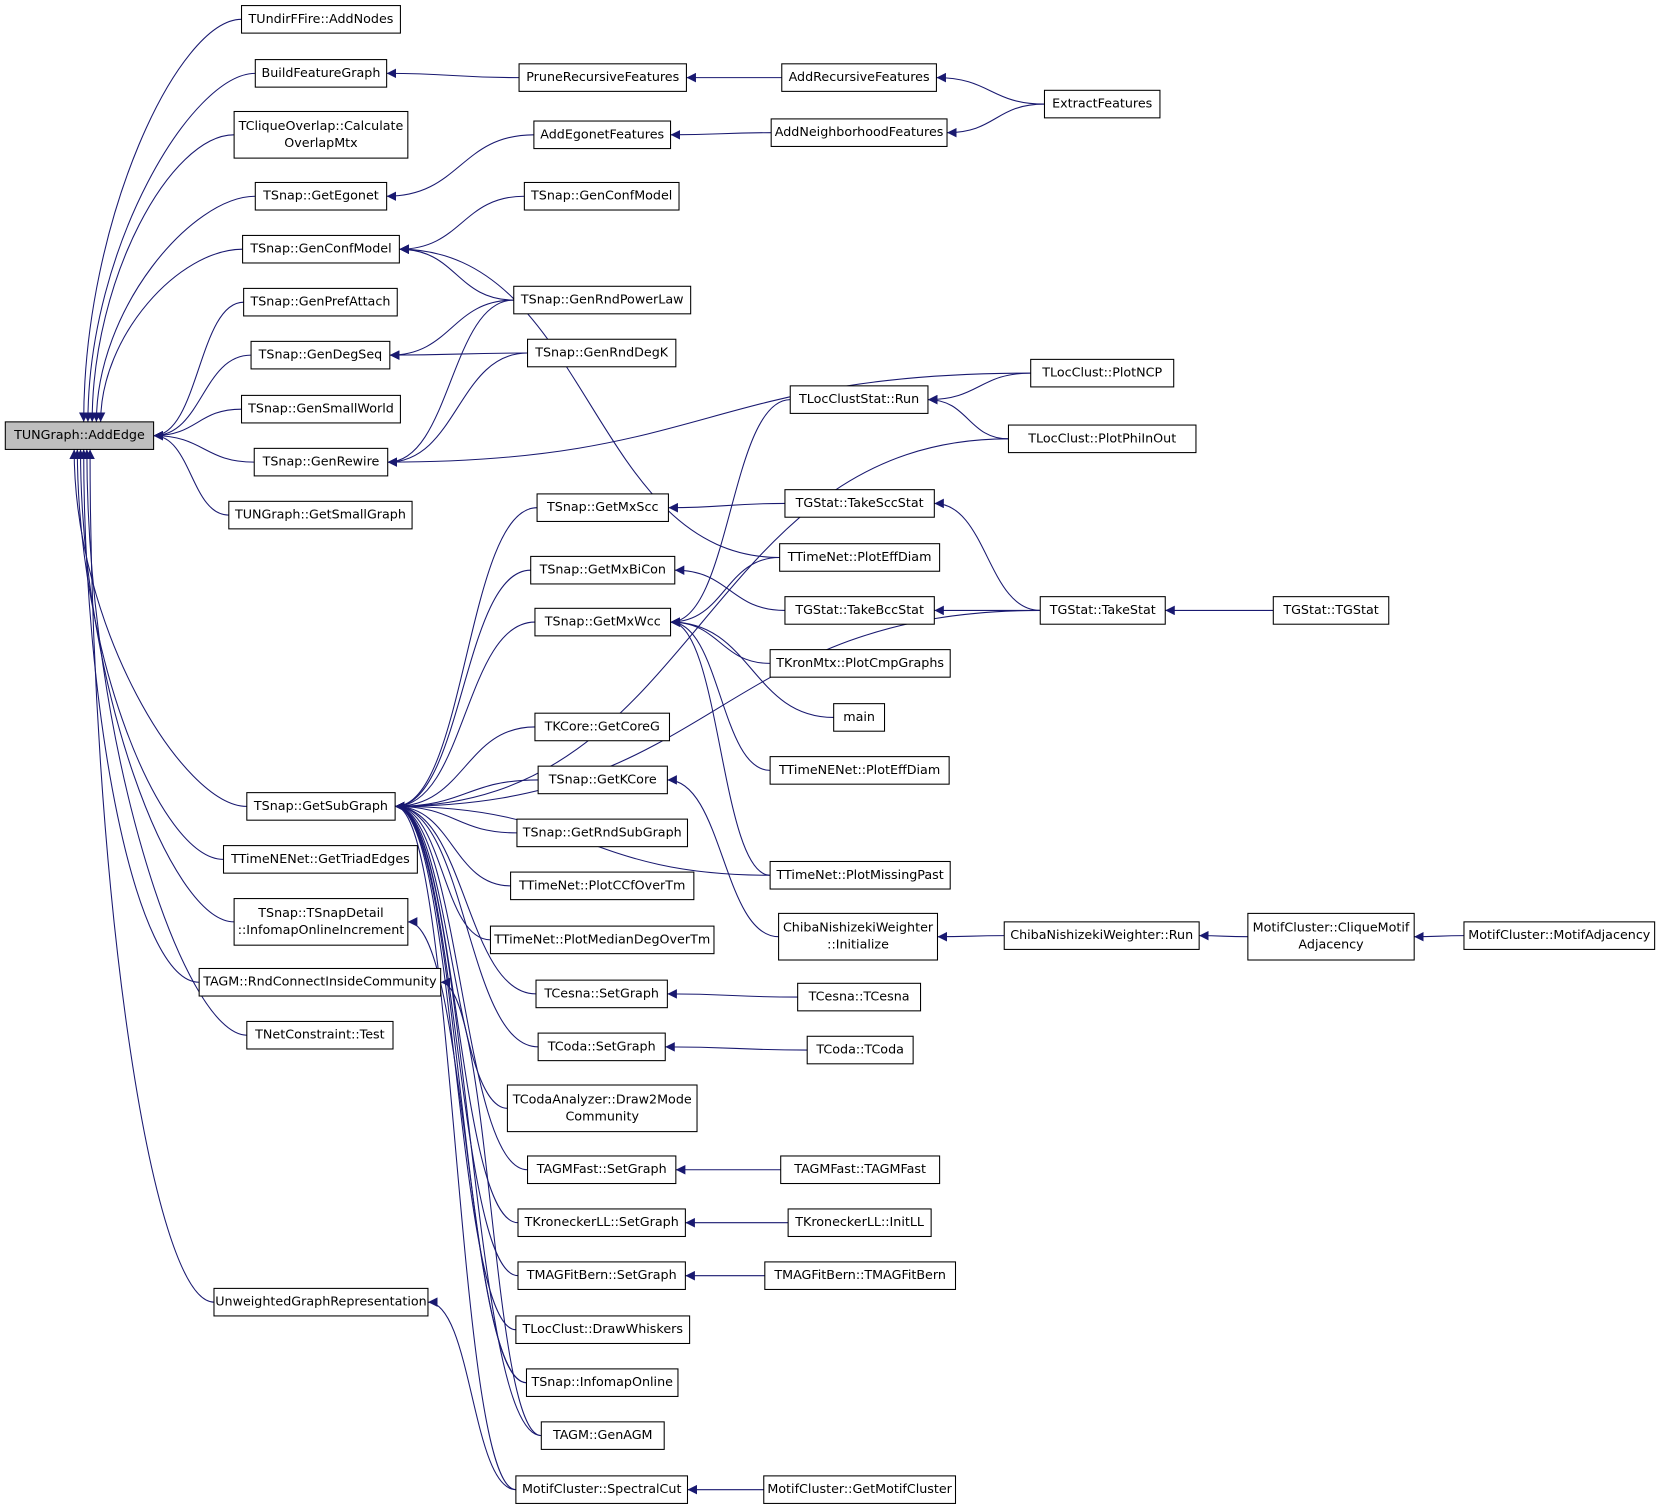  I want to click on graph-node: TSnap::GenRewire, so click(321, 462).